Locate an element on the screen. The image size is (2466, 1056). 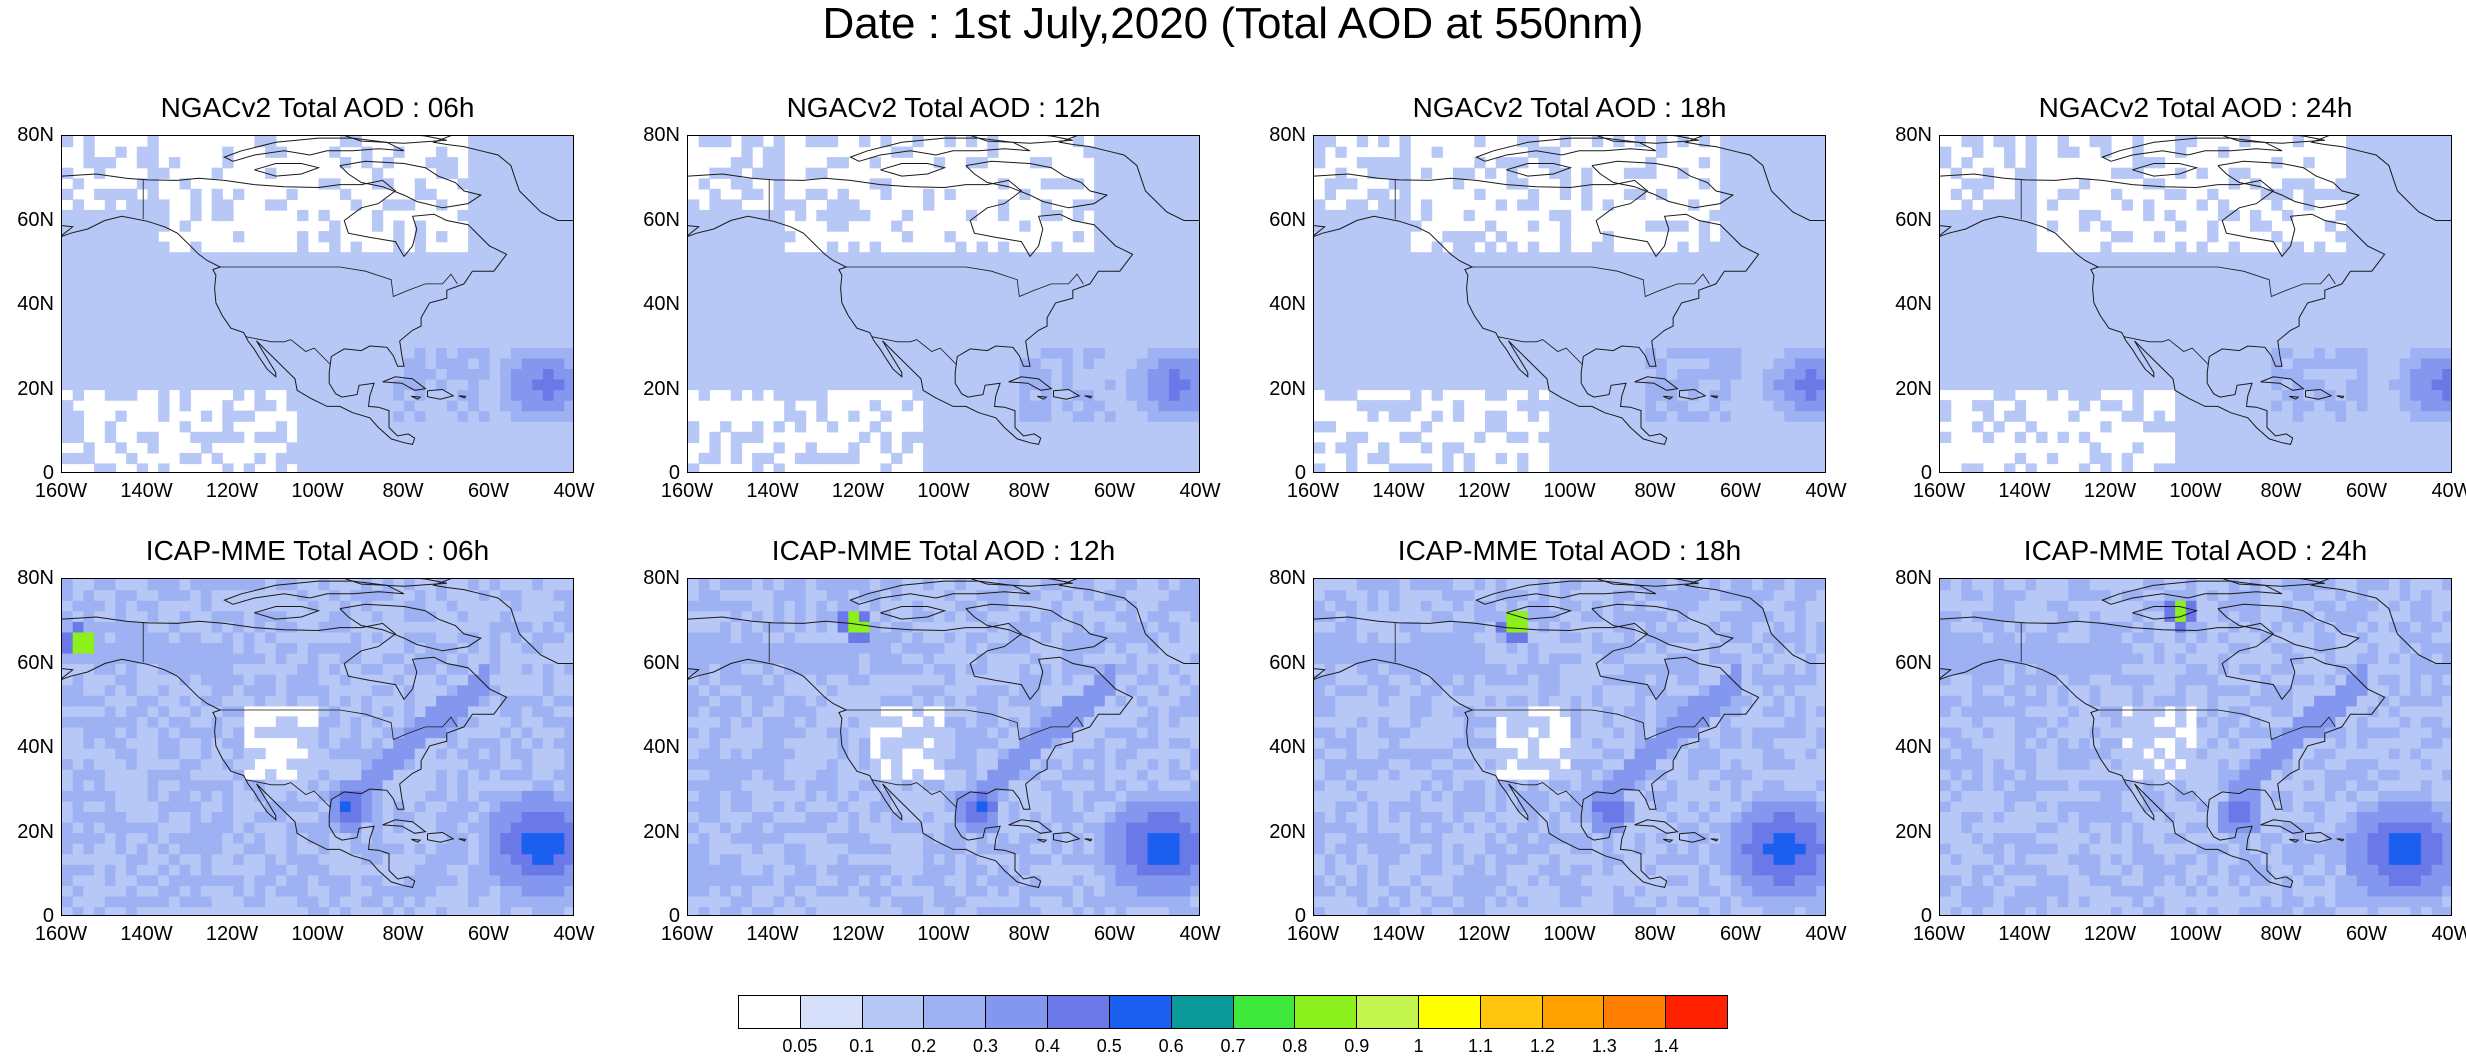
colorbar-level-label: 0.5 is located at coordinates (1109, 1046).